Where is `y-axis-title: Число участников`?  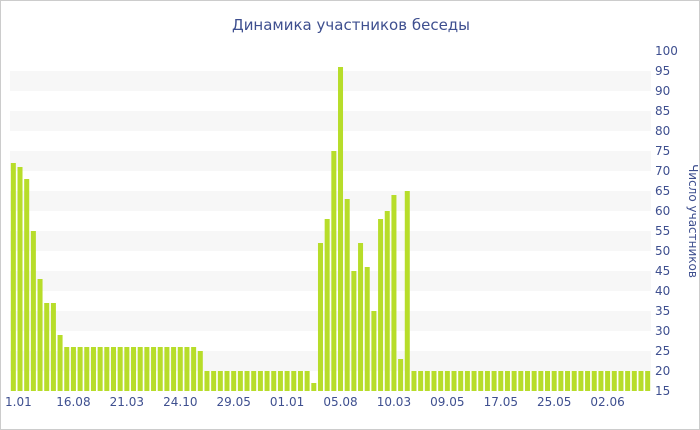
y-axis-title: Число участников is located at coordinates (692, 221).